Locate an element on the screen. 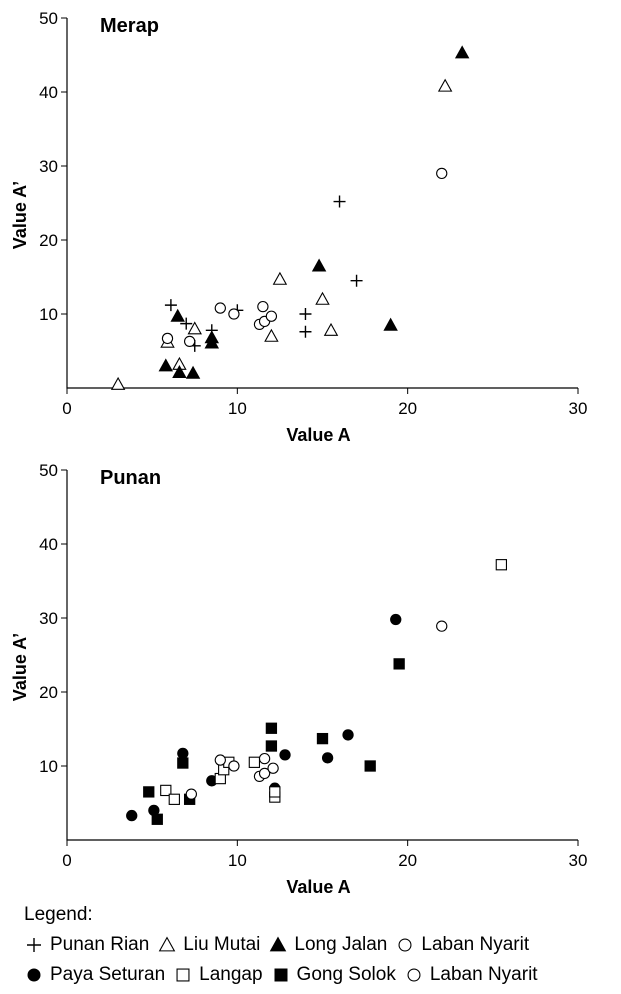  merap-x-tick-label: 0 is located at coordinates (66, 408).